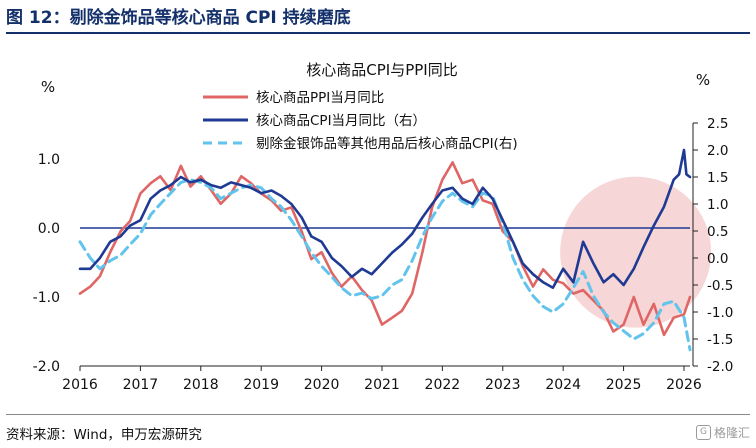  Describe the element at coordinates (563, 385) in the screenshot. I see `x-tick-label: 2024` at that location.